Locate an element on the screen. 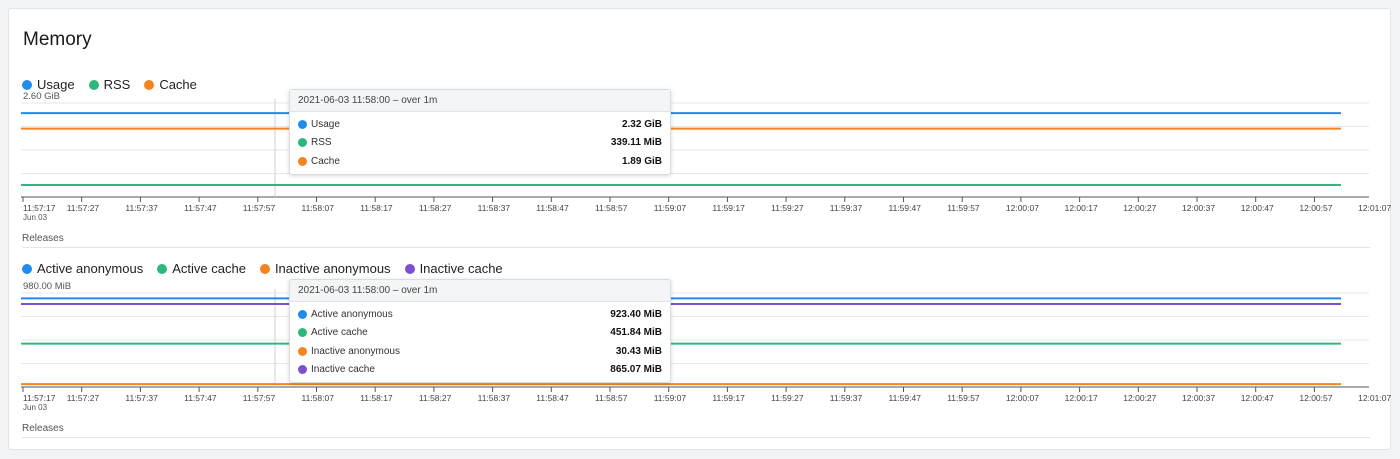 Image resolution: width=1400 pixels, height=459 pixels. legend-item-active-cache: Active cache is located at coordinates (201, 268).